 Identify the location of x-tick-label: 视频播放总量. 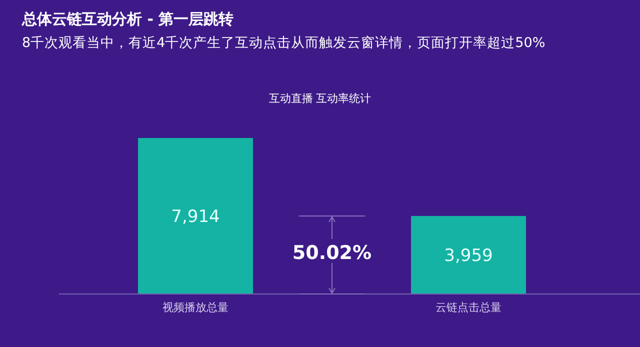
(195, 307).